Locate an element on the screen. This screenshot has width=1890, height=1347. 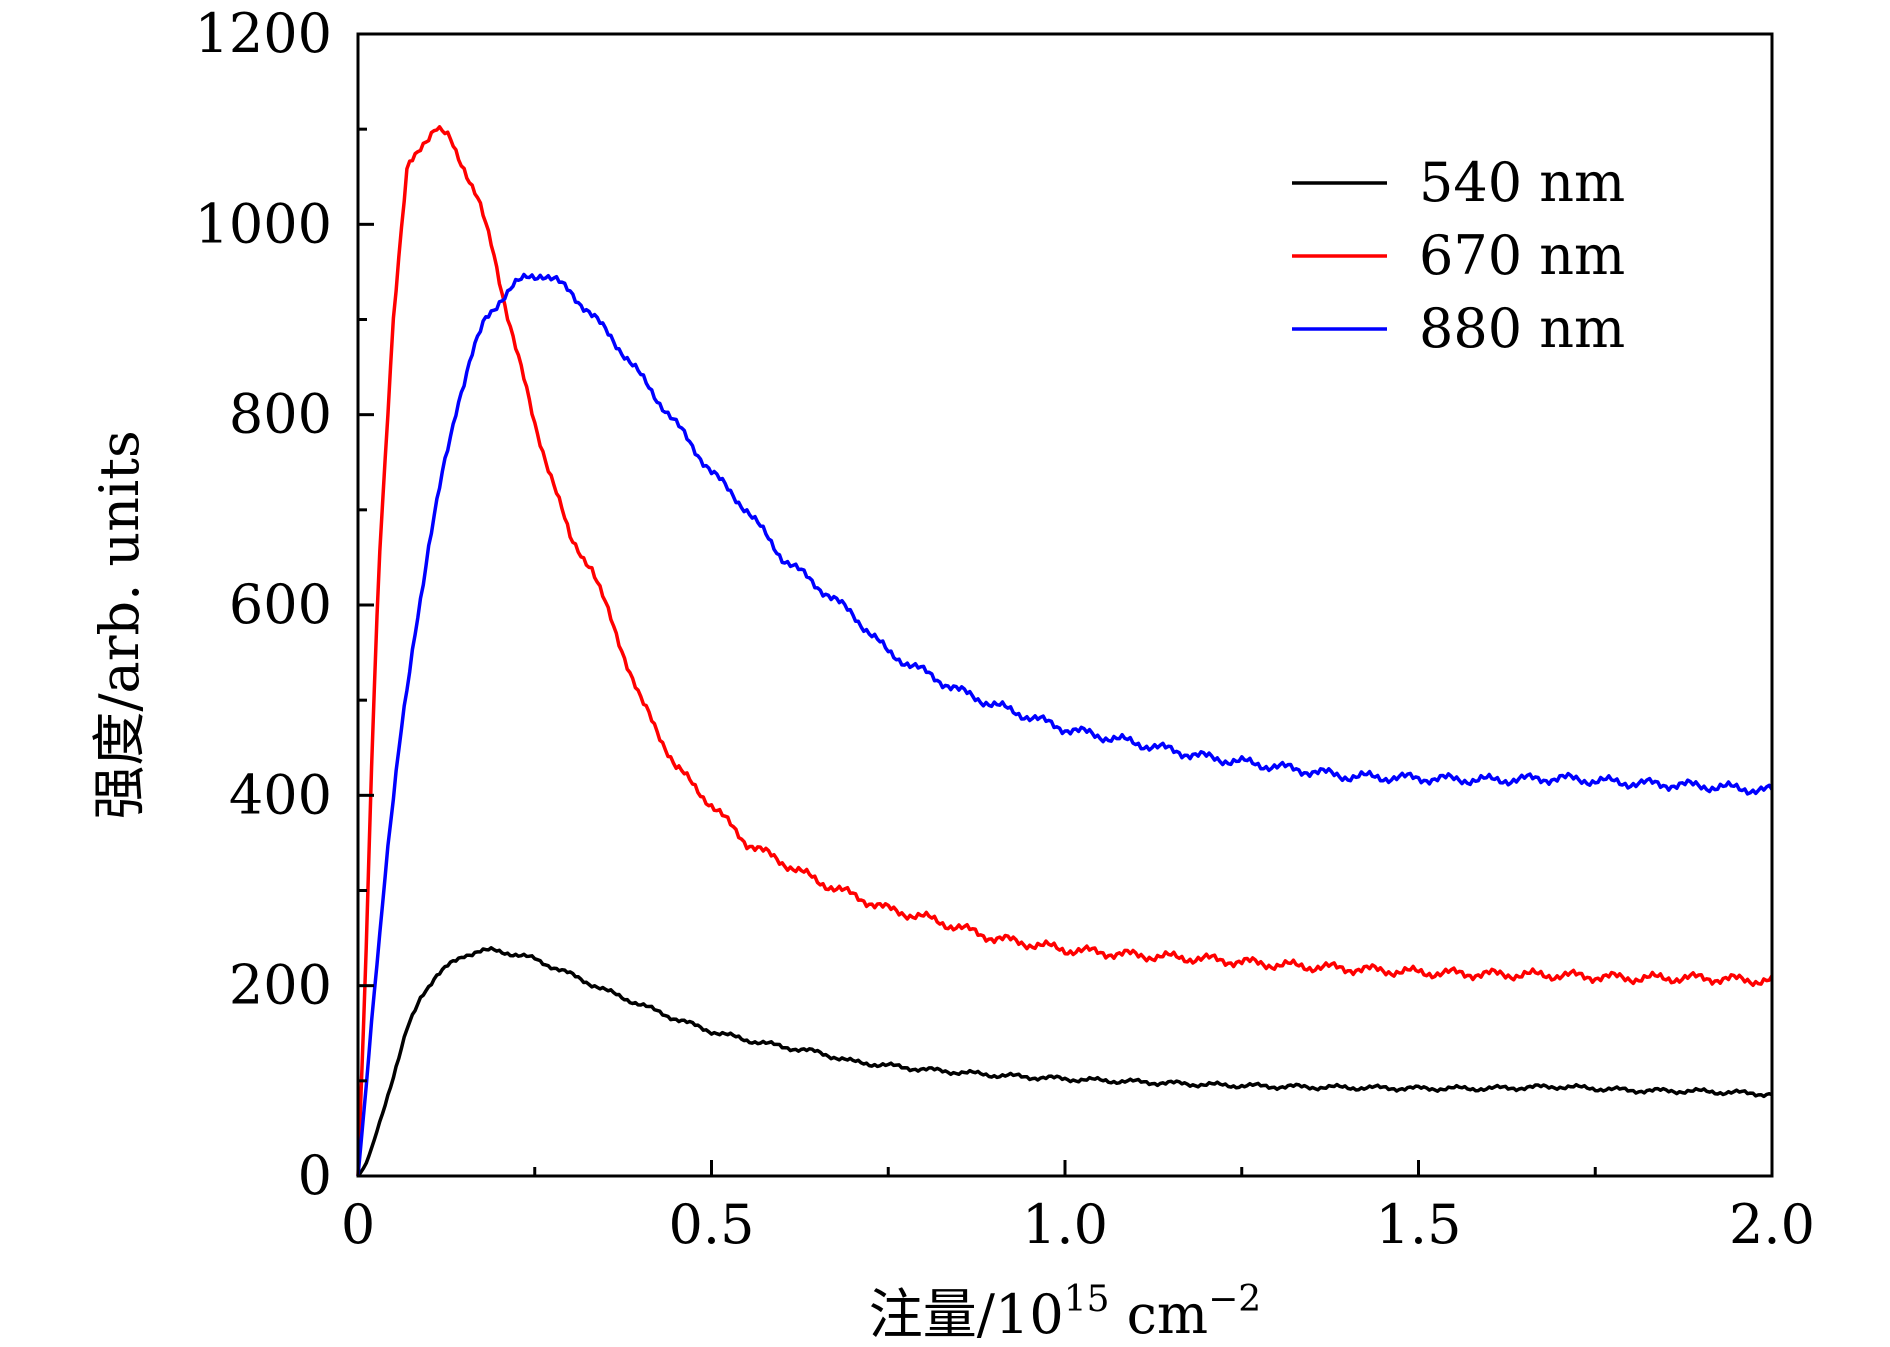
x-axis-label-unit-superscript: −2 is located at coordinates (1234, 1299).